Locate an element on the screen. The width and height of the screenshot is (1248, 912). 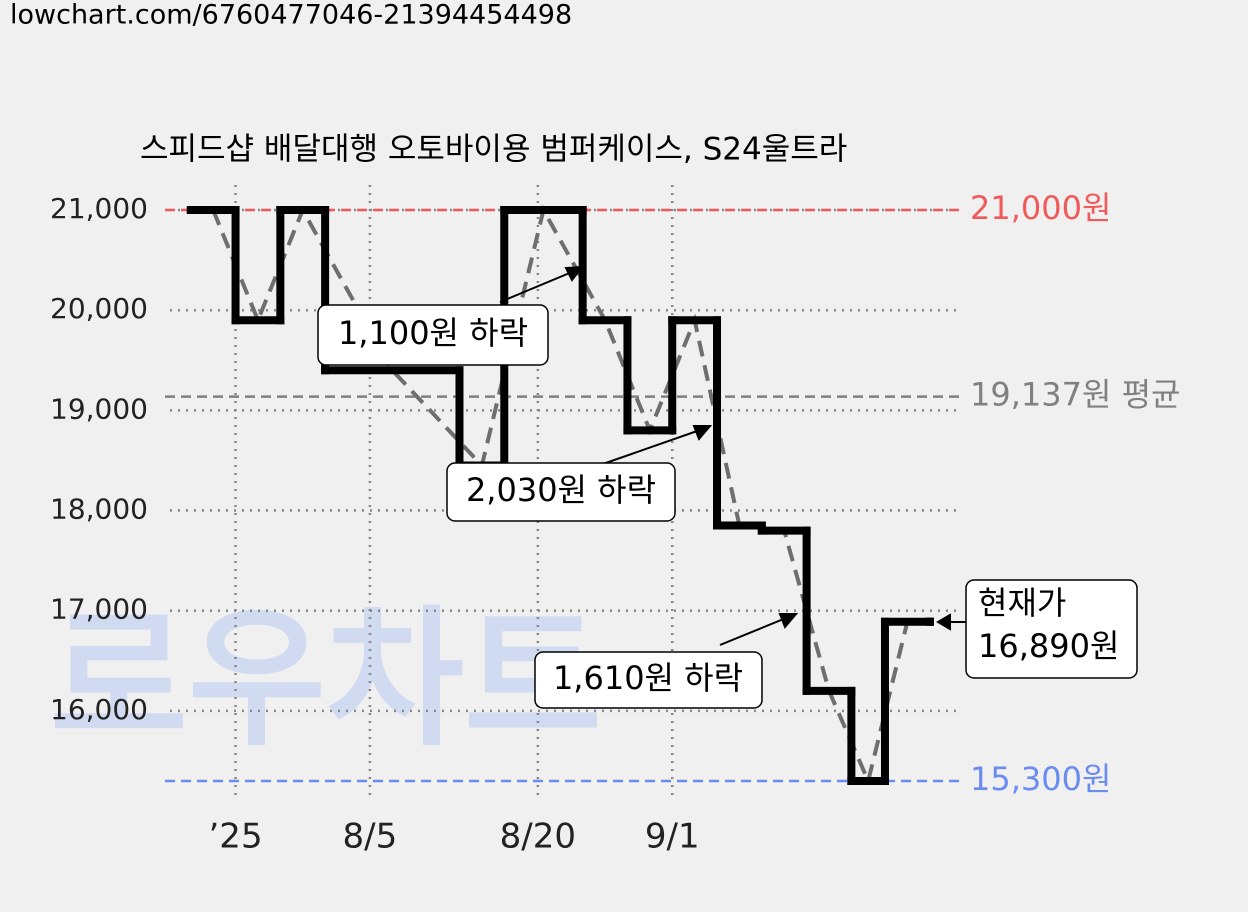
y-tick-label: 19,000 is located at coordinates (99, 408).